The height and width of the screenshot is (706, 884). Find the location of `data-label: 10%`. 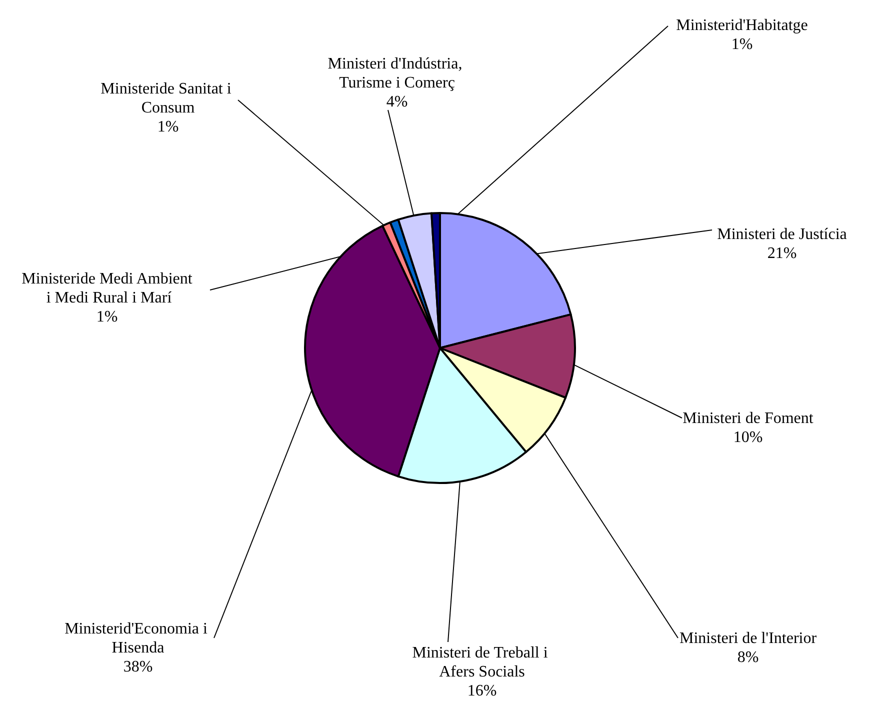

data-label: 10% is located at coordinates (748, 437).